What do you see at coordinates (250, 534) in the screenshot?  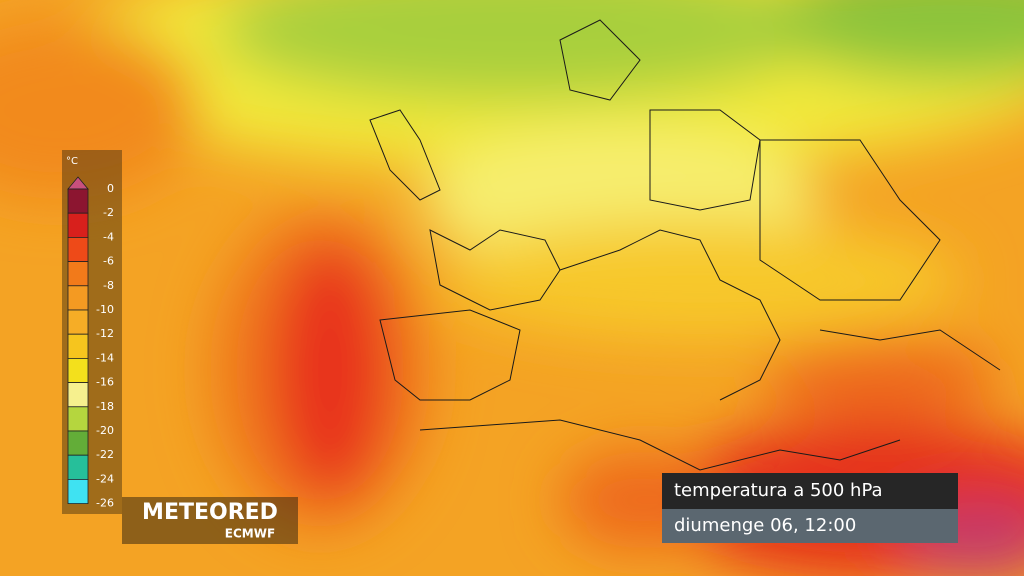 I see `brand-source: ECMWF` at bounding box center [250, 534].